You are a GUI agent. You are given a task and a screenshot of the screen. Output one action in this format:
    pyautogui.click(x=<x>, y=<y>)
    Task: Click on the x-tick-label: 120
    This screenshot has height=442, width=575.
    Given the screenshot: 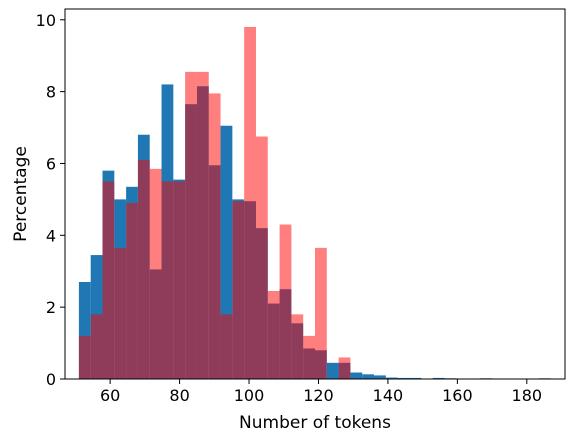 What is the action you would take?
    pyautogui.click(x=318, y=395)
    